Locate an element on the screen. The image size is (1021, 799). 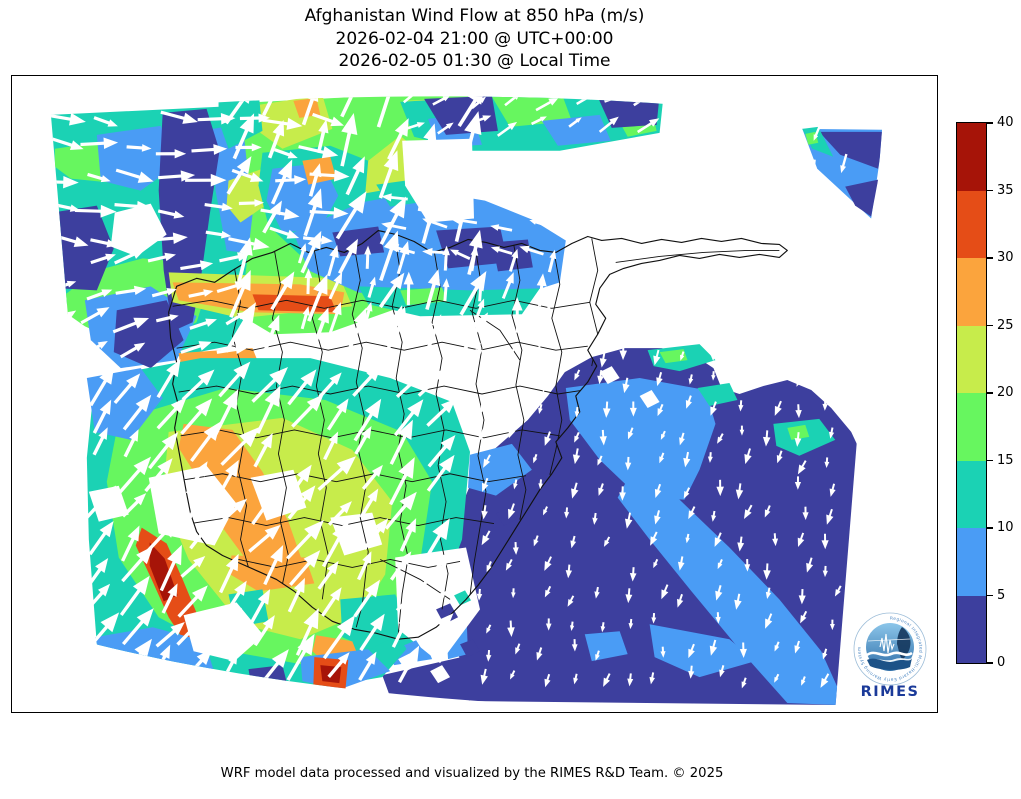
colorbar-tick-label: 30 is located at coordinates (1005, 257).